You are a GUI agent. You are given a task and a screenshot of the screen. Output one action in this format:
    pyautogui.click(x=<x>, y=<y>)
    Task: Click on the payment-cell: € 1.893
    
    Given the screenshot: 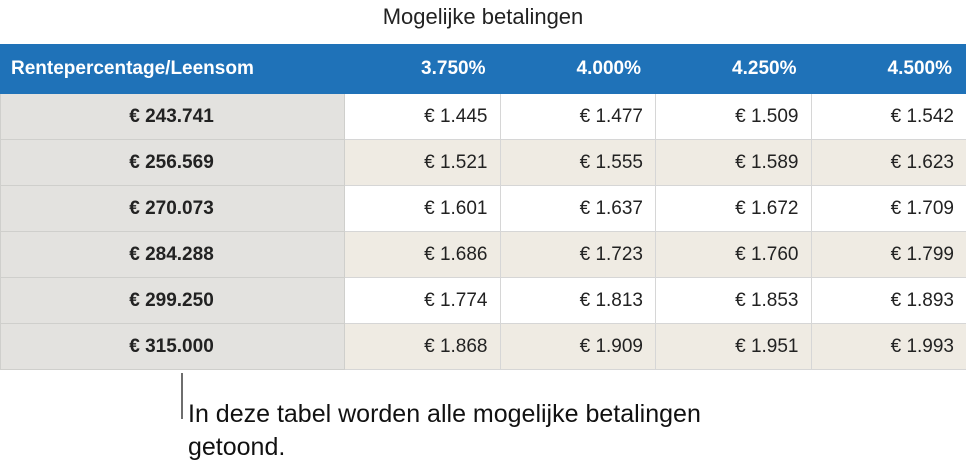 What is the action you would take?
    pyautogui.click(x=888, y=300)
    